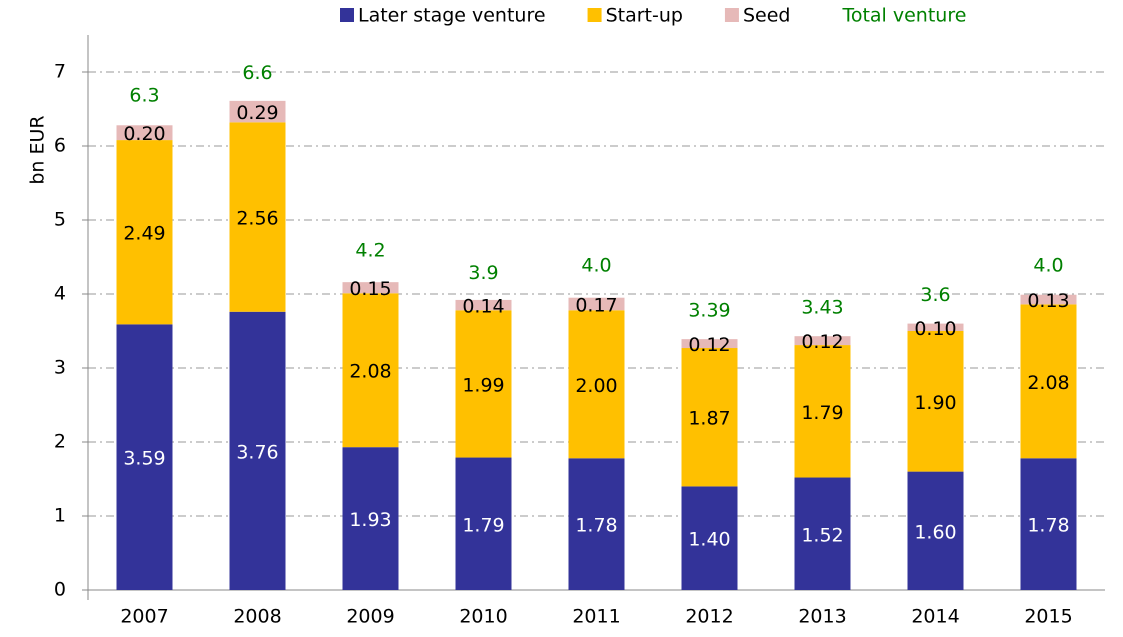  I want to click on x-tick-label: 2013, so click(822, 617).